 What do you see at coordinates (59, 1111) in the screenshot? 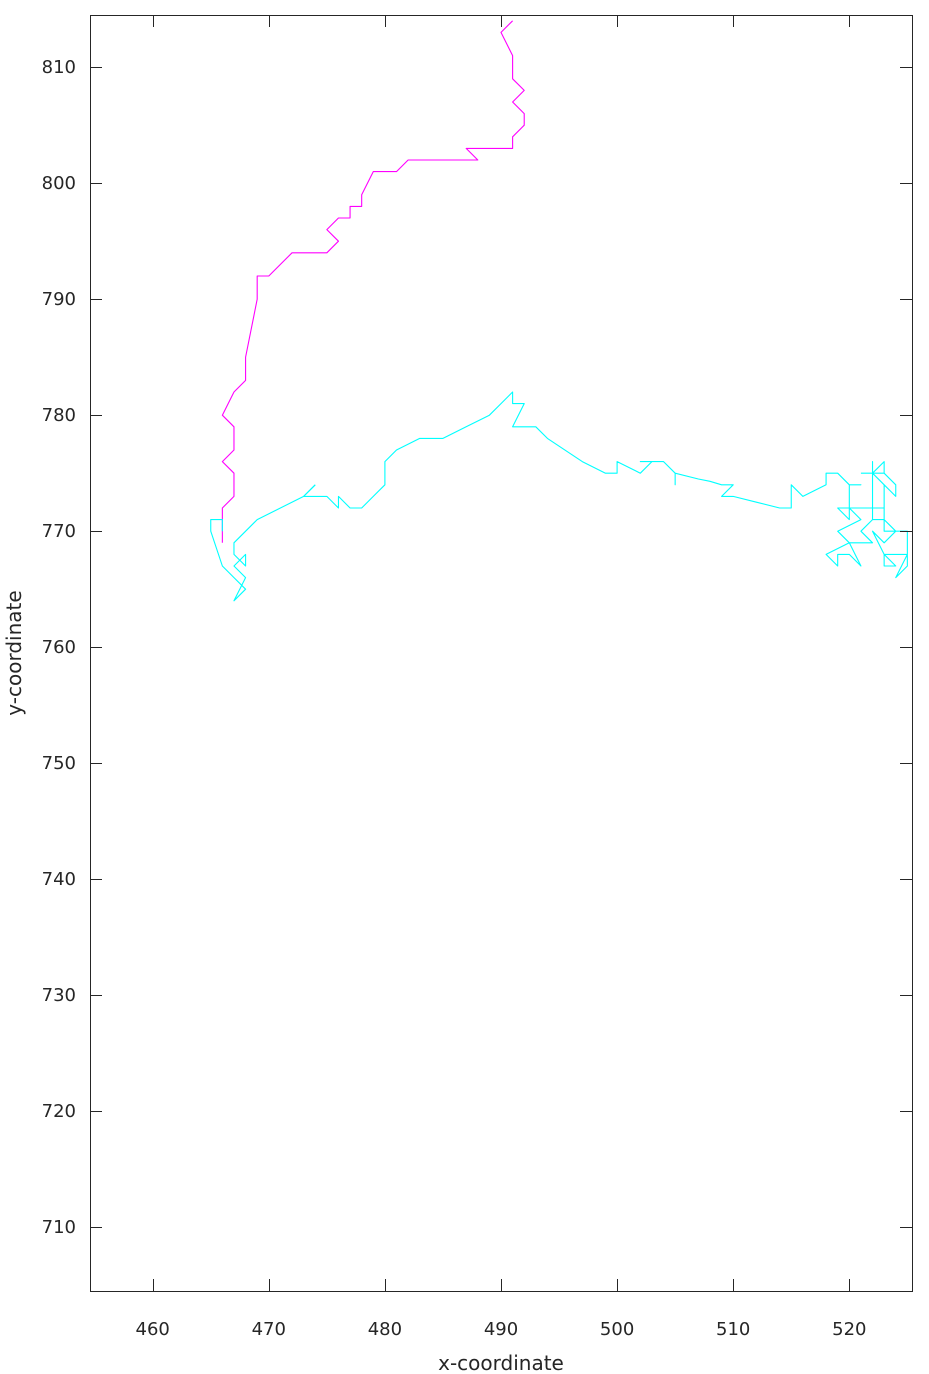
I see `y-tick-label: 720` at bounding box center [59, 1111].